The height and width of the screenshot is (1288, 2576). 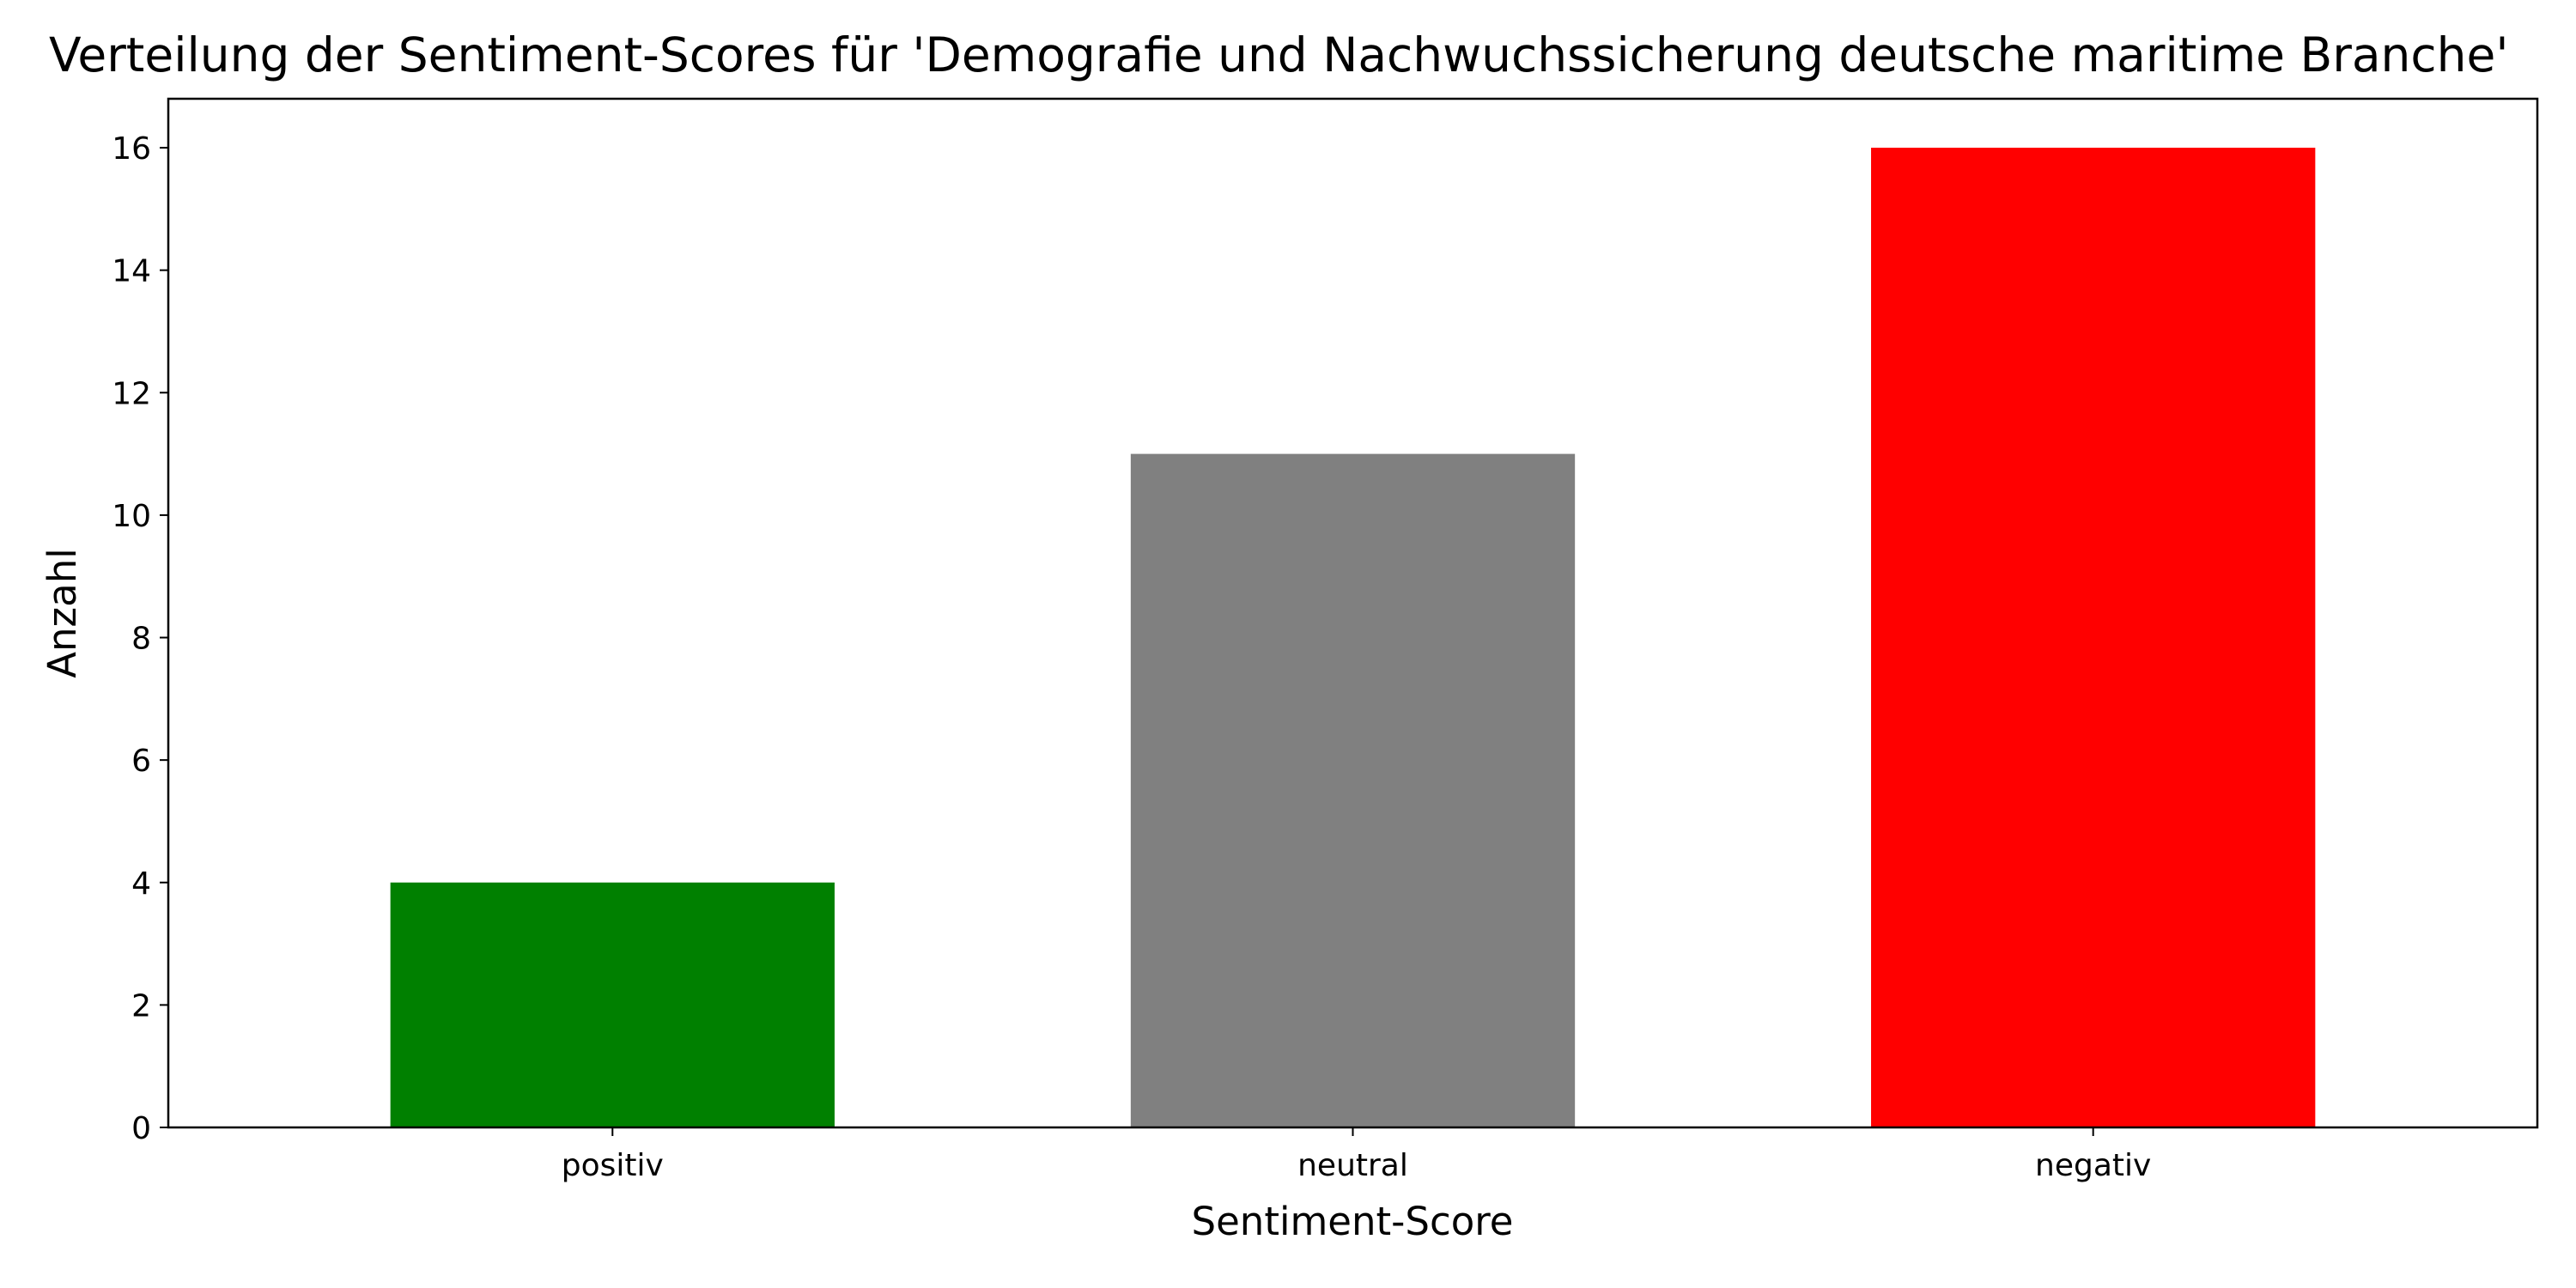 What do you see at coordinates (141, 884) in the screenshot?
I see `y-tick-label: 4` at bounding box center [141, 884].